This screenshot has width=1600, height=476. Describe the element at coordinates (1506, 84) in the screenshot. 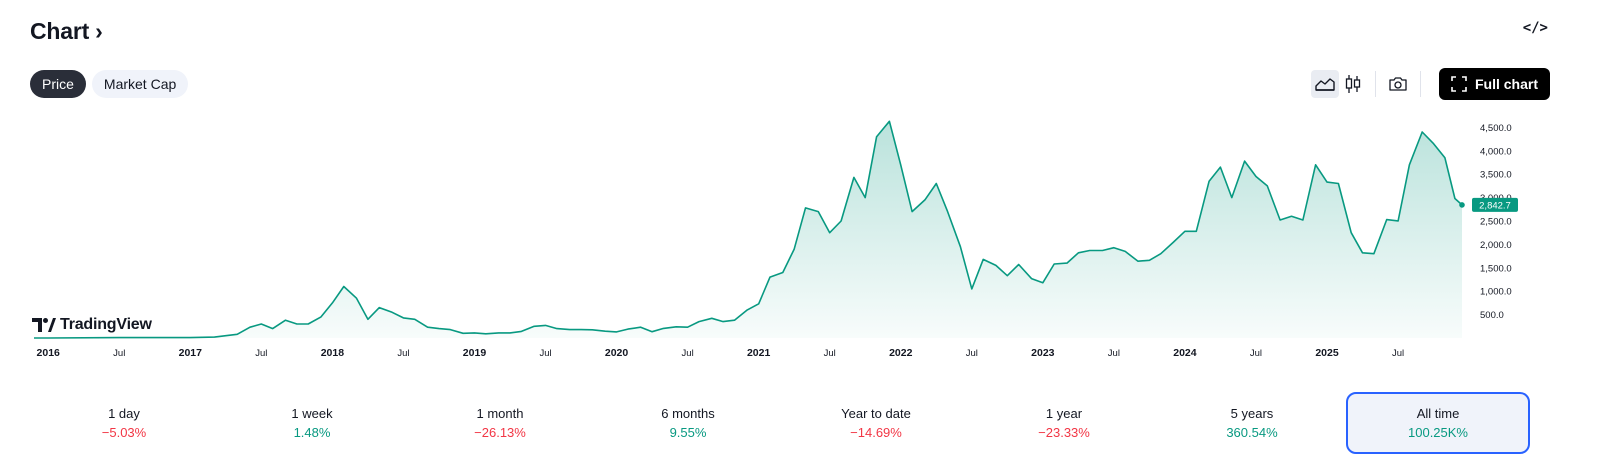

I see `full-chart-label: Full chart` at that location.